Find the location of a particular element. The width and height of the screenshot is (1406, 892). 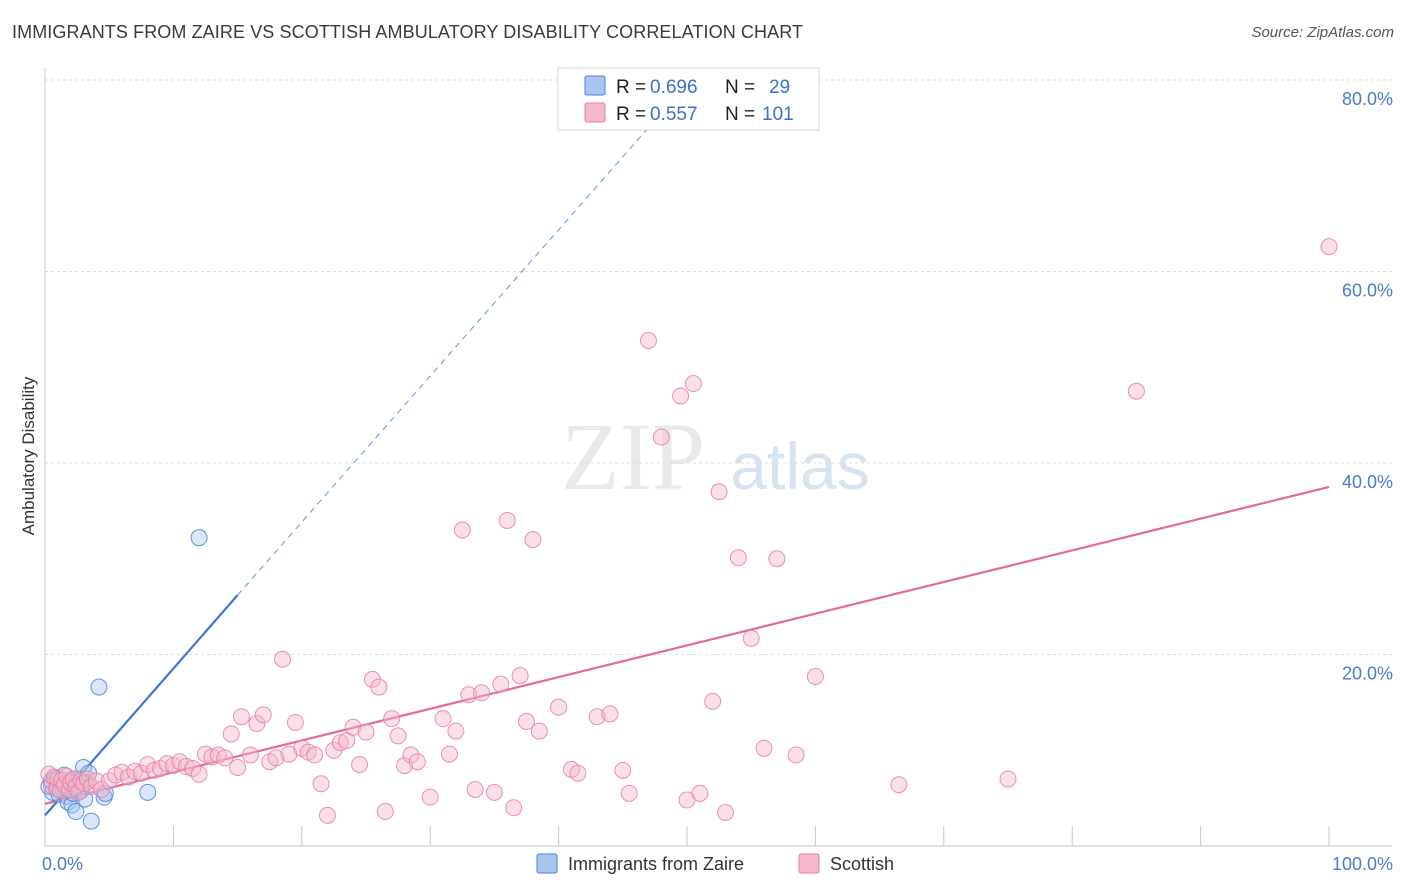

stats-legend-swatch-blue is located at coordinates (595, 85).